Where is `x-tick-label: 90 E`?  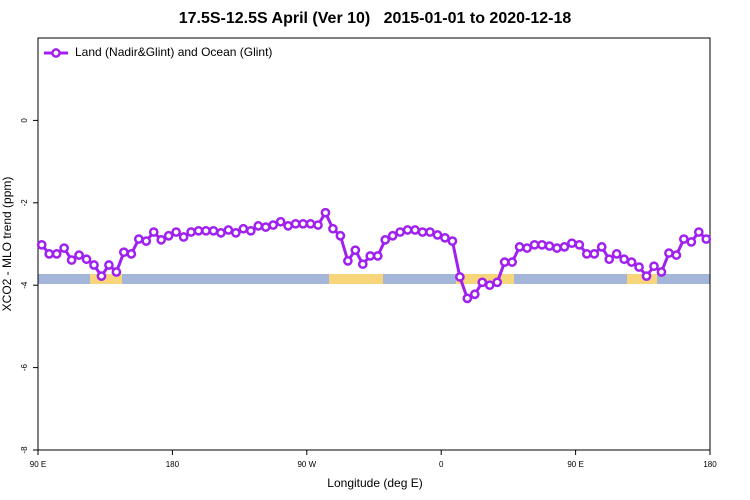 x-tick-label: 90 E is located at coordinates (575, 464).